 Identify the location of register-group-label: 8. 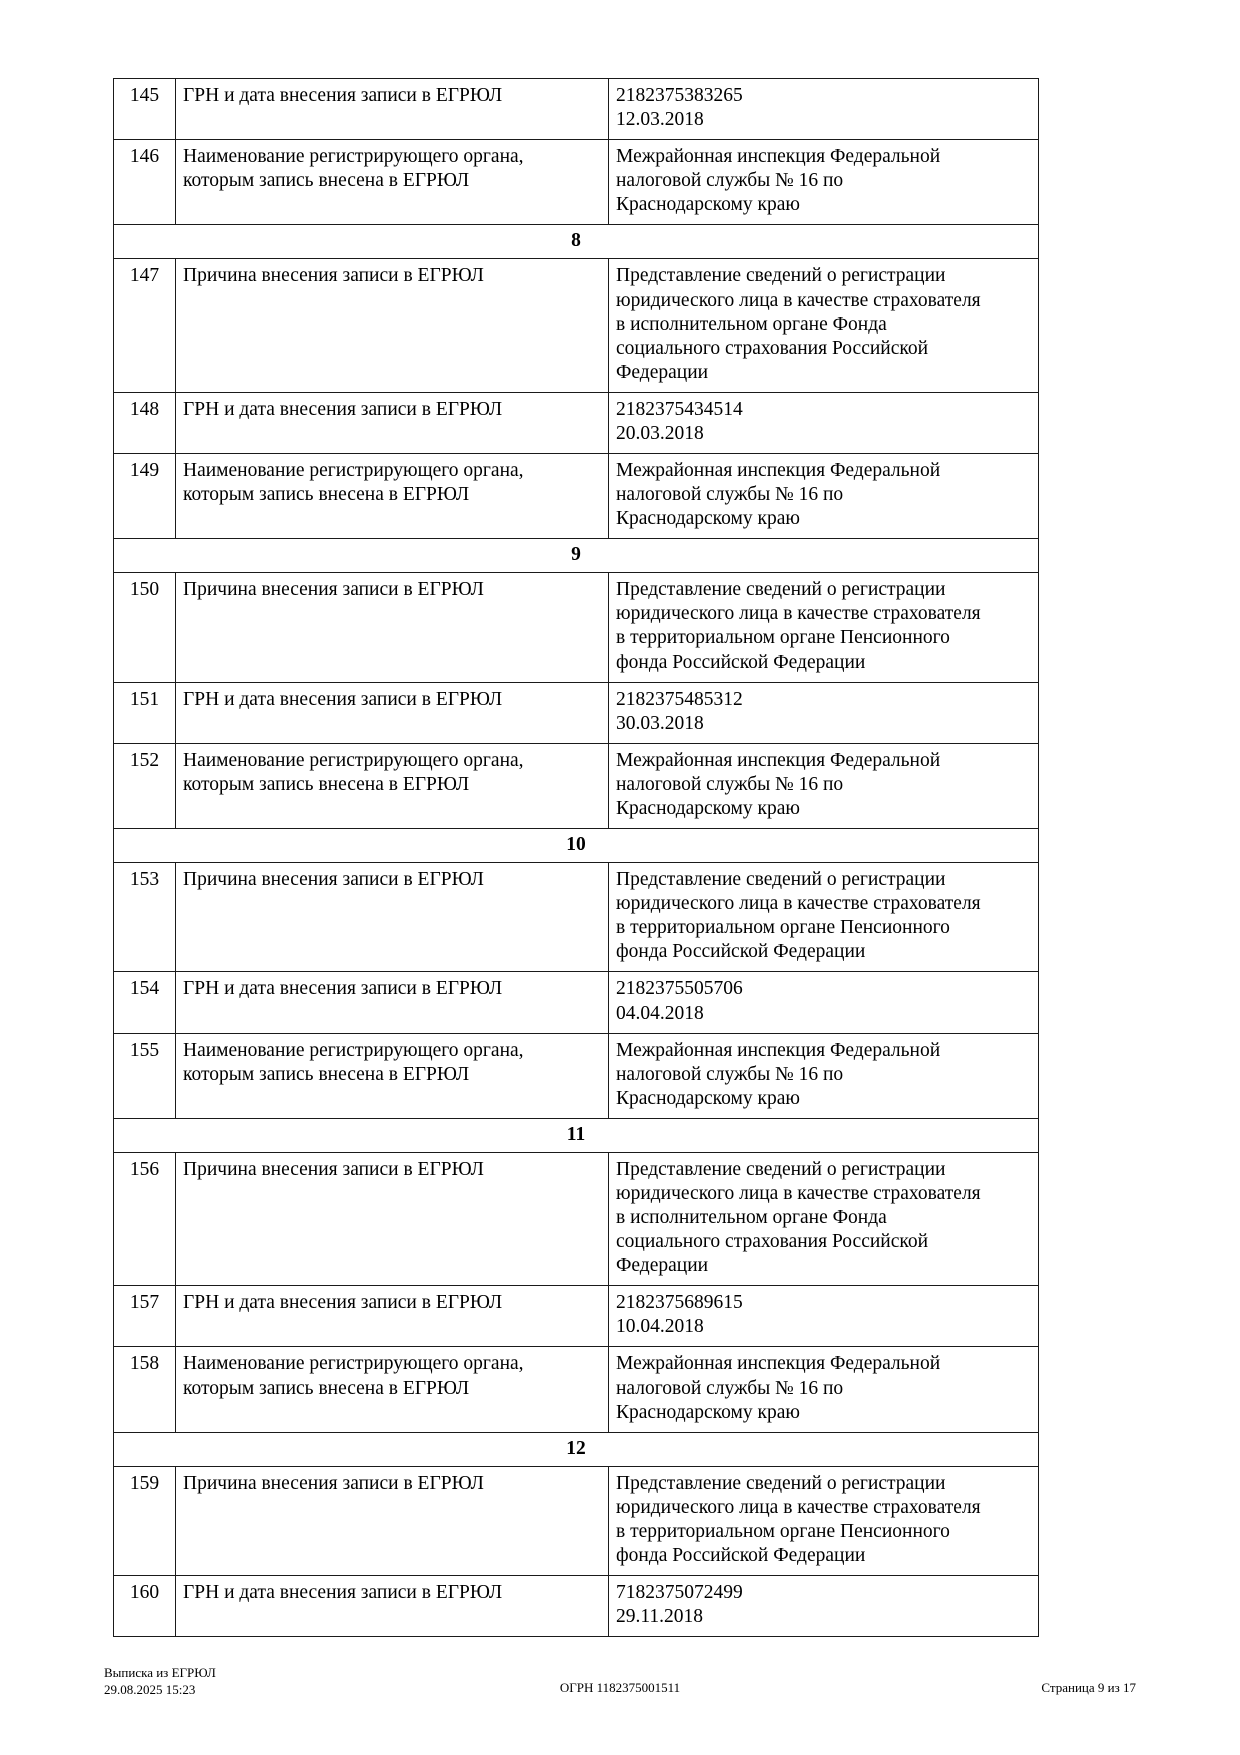
(576, 242).